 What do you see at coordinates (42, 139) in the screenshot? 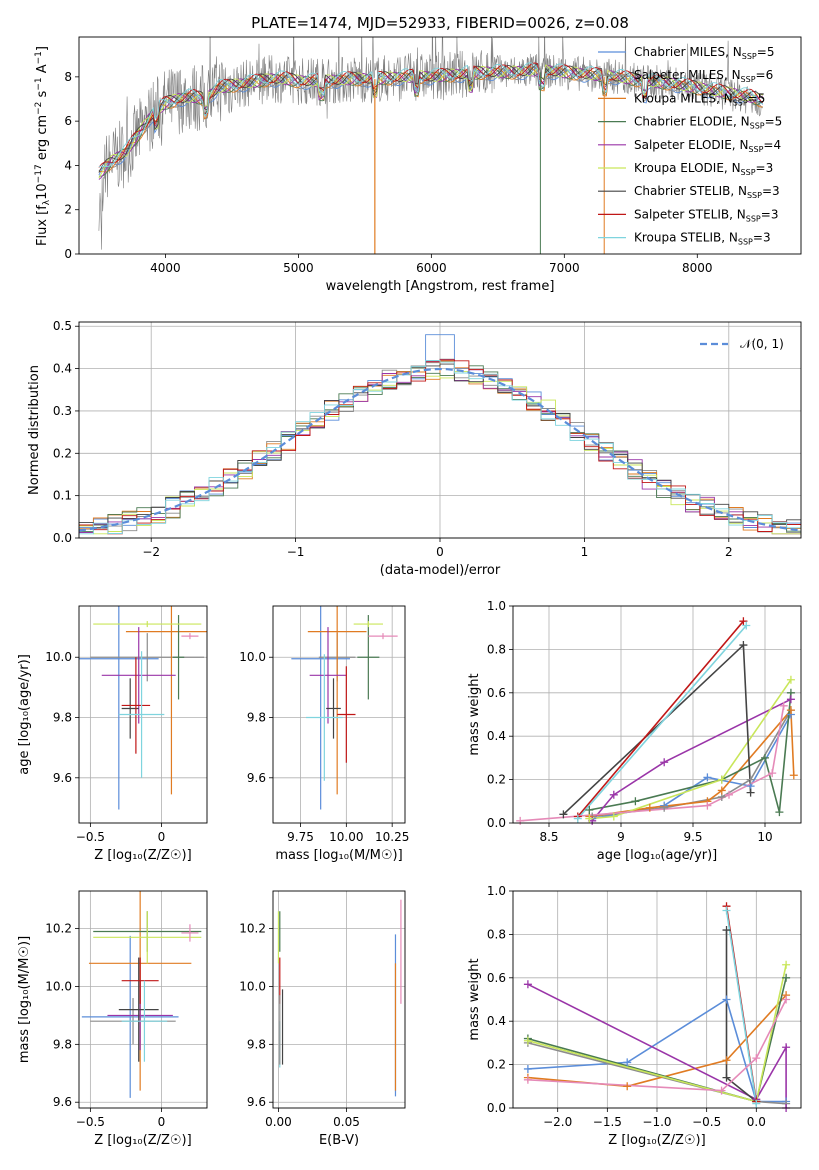
I see `y-label-part: erg cm` at bounding box center [42, 139].